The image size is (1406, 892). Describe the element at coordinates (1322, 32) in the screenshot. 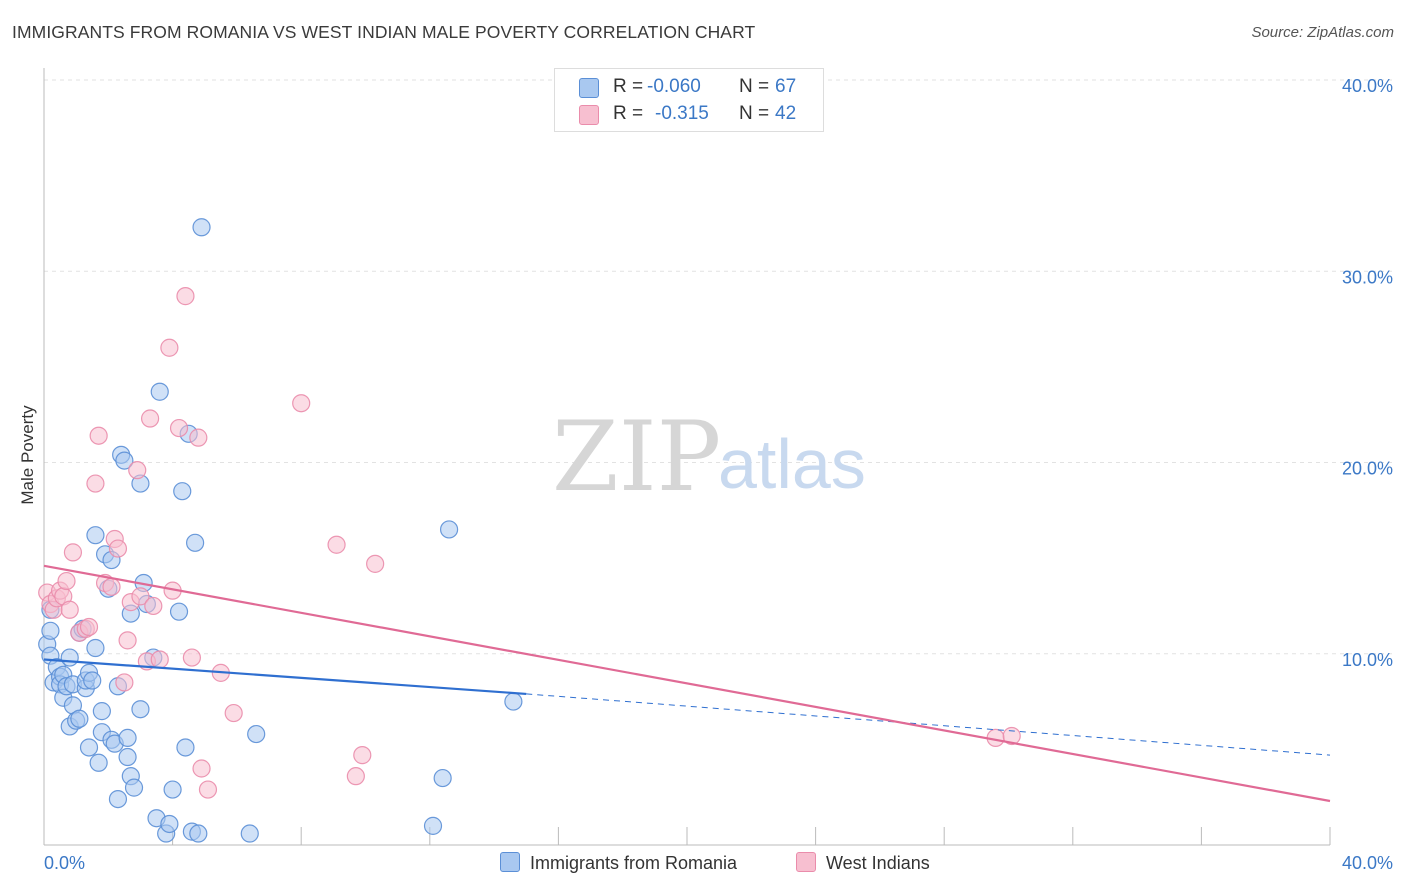

I see `source-attribution: Source: ZipAtlas.com` at that location.